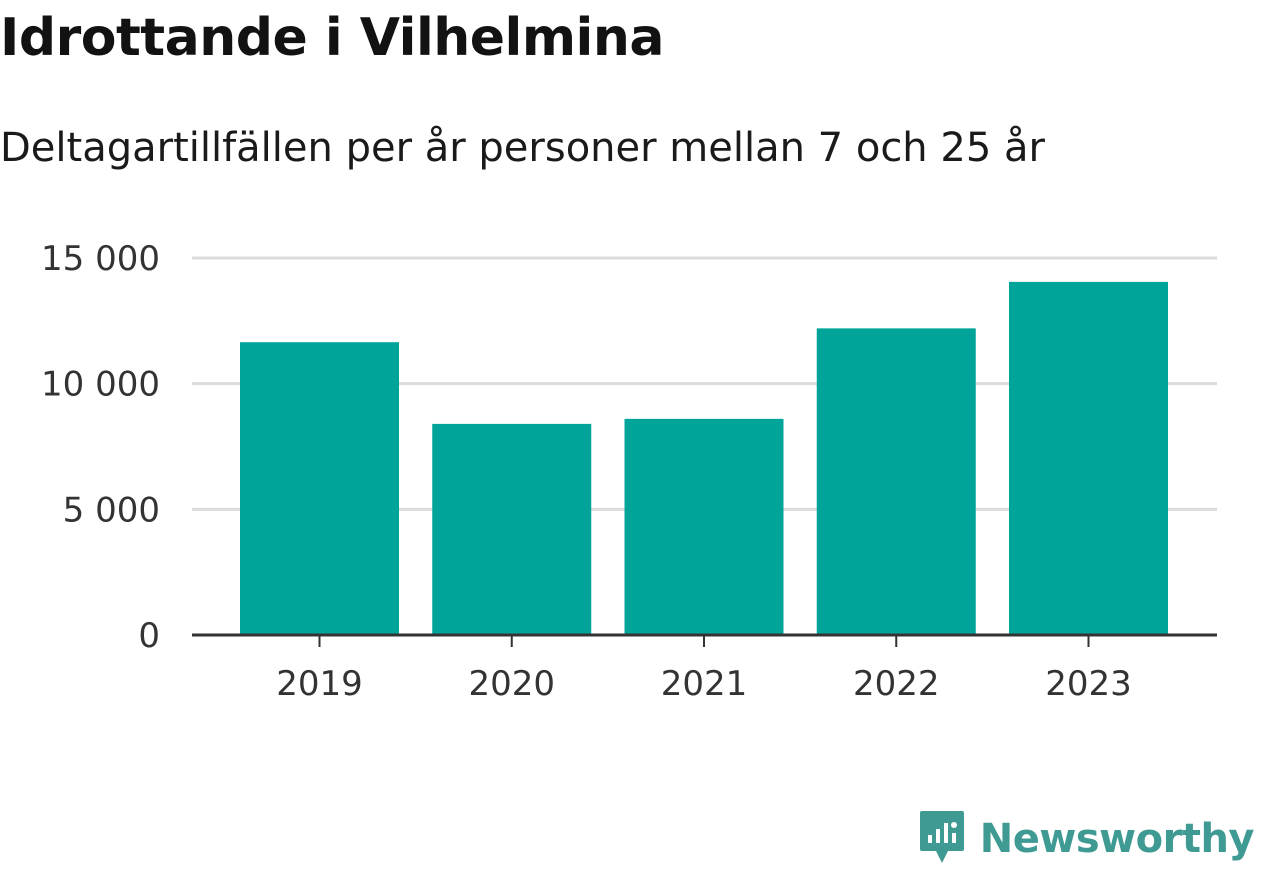 This screenshot has width=1262, height=879. Describe the element at coordinates (319, 488) in the screenshot. I see `bar-2019` at that location.